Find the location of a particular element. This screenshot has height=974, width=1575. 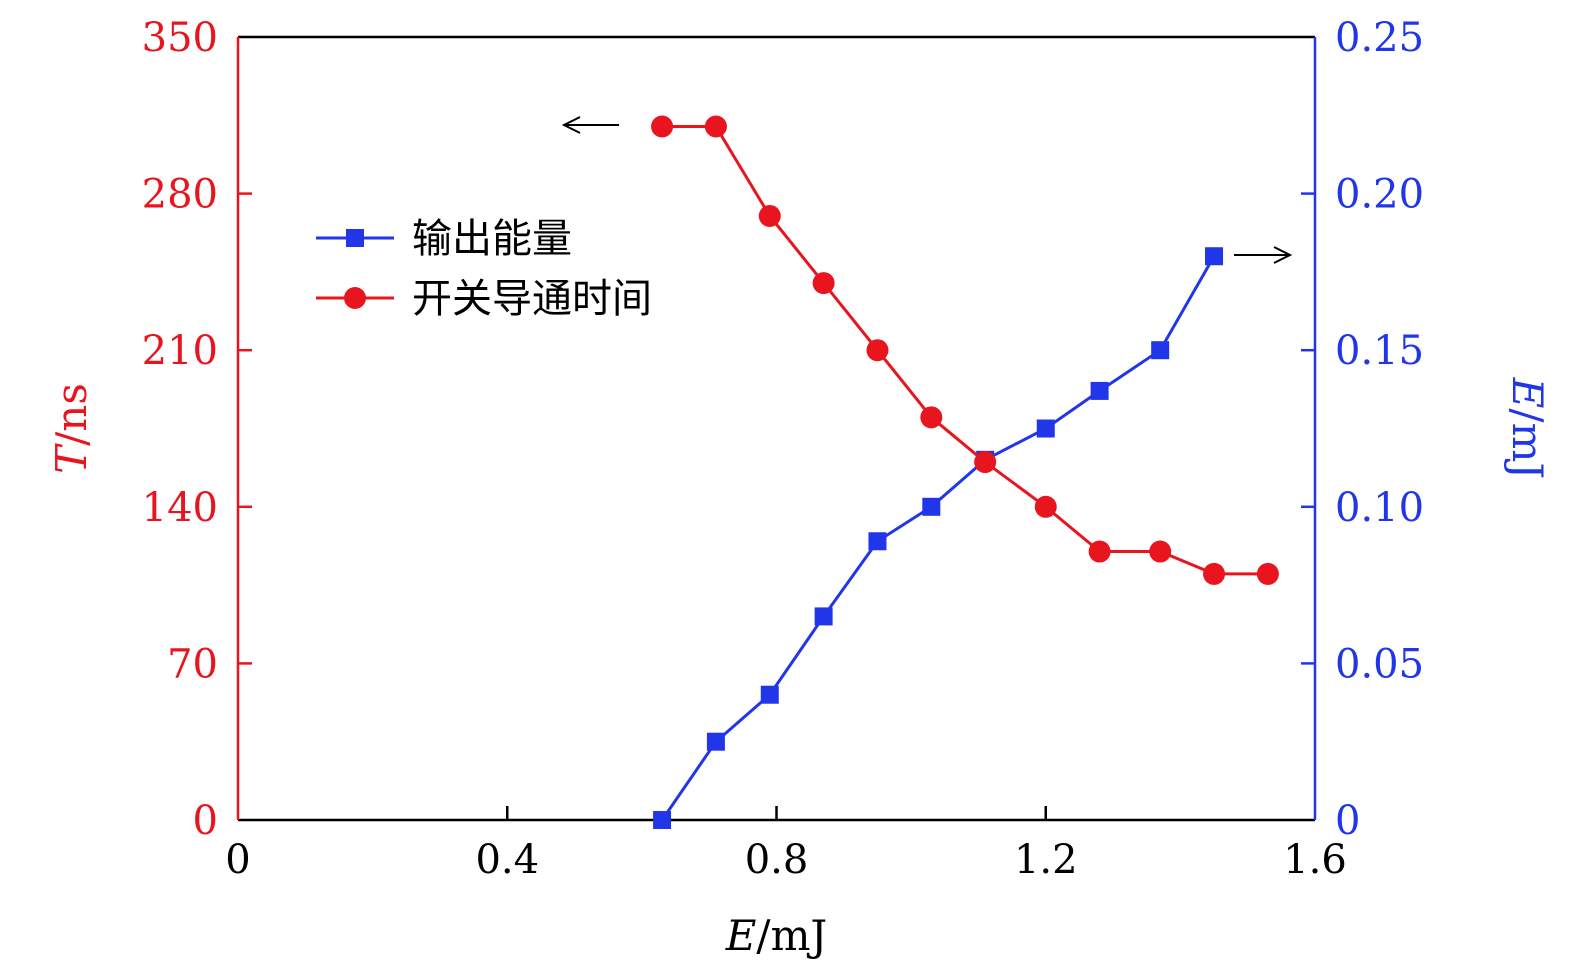

legend-label: 输出能量 is located at coordinates (492, 239).